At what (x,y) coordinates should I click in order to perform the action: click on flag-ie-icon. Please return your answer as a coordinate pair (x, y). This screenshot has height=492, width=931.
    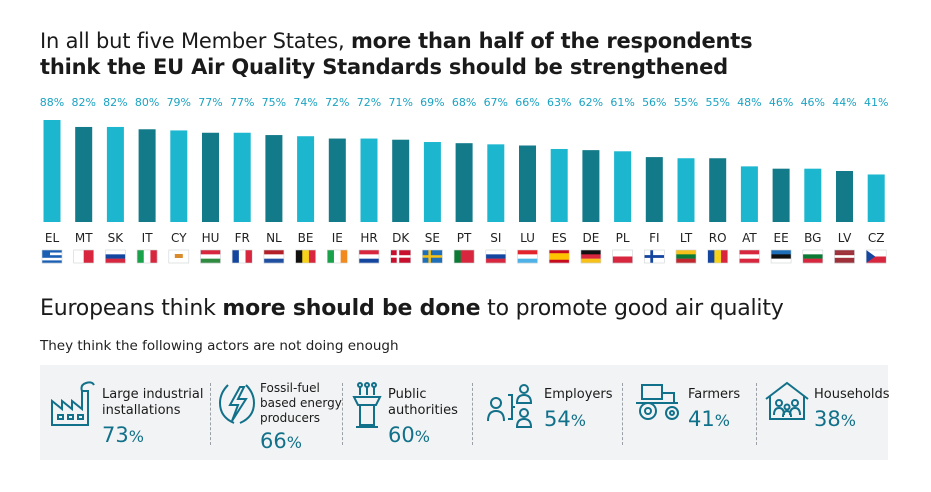
    Looking at the image, I should click on (337, 256).